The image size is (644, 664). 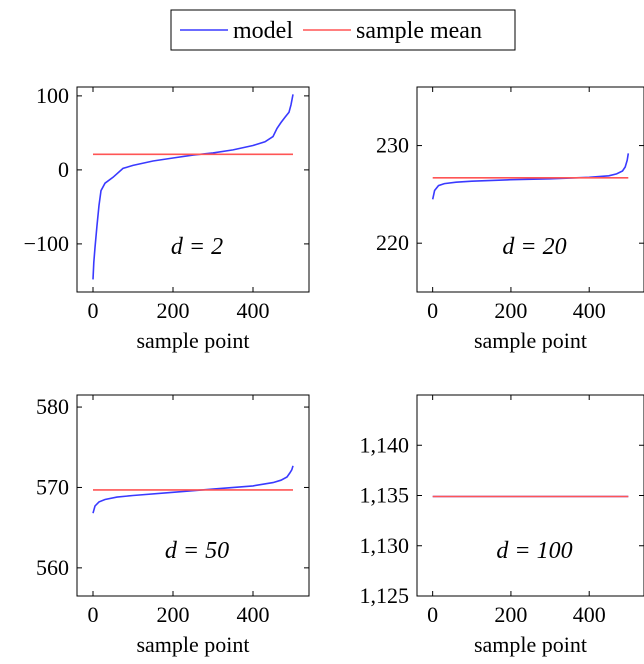 I want to click on y-tick-label: 0, so click(x=63, y=169).